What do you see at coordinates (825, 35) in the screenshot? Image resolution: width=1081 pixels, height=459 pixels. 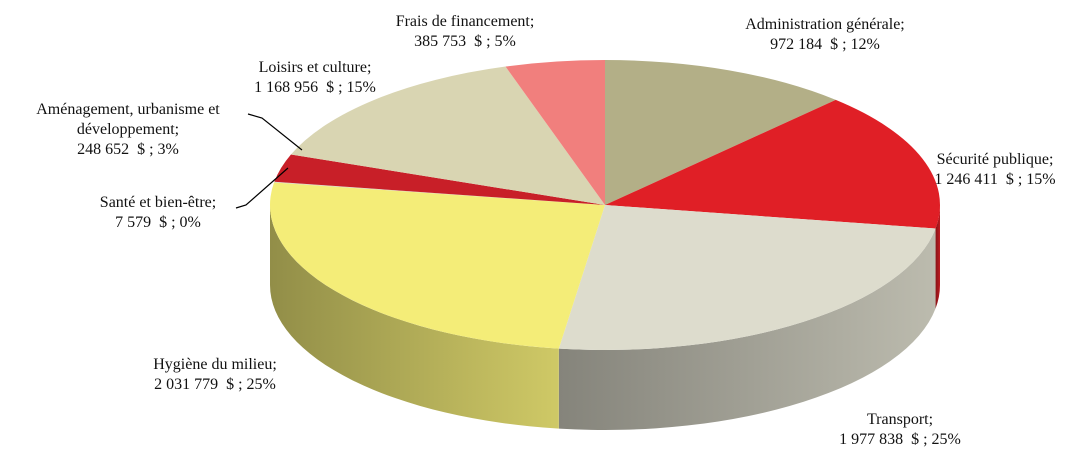 I see `slice-label: Administration générale; 972 184 $ ; 12%` at bounding box center [825, 35].